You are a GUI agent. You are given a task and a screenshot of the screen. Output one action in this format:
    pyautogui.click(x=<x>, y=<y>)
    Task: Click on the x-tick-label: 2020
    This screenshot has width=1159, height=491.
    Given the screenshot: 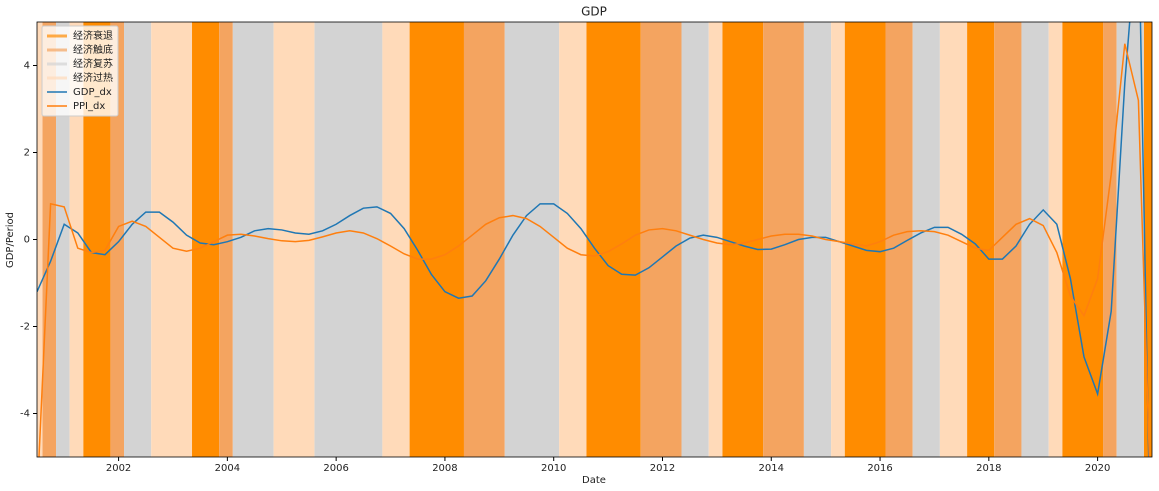 What is the action you would take?
    pyautogui.click(x=1097, y=468)
    